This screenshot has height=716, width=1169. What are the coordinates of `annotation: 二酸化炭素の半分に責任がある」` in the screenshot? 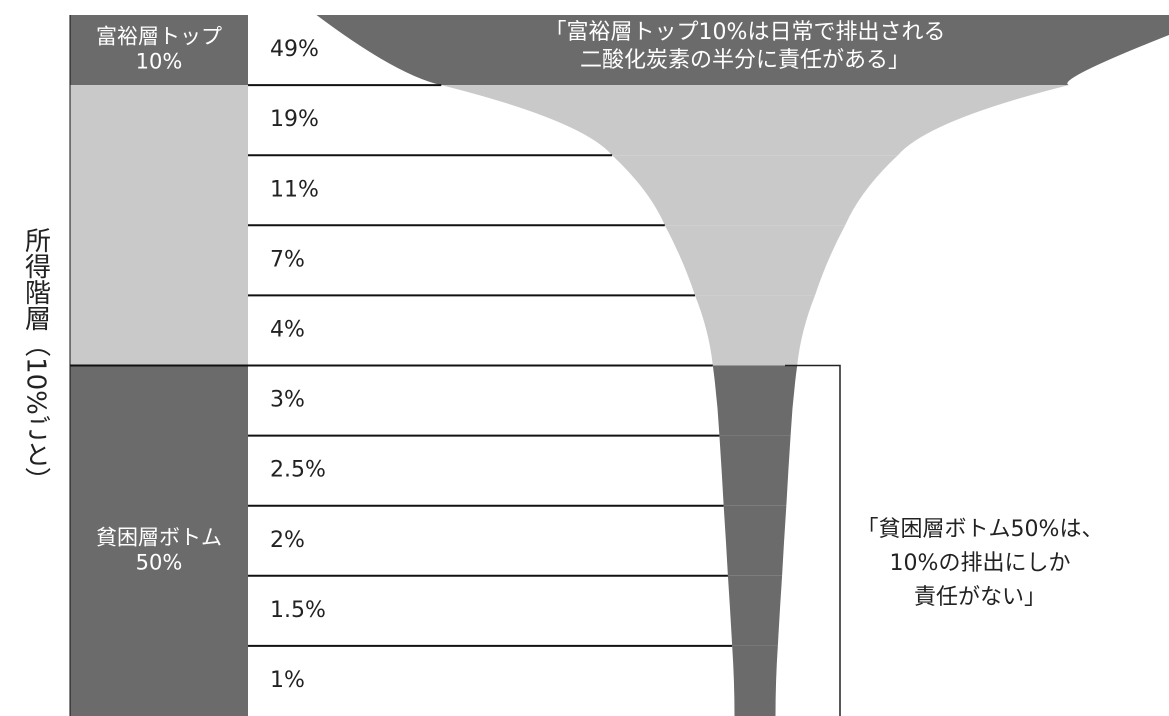 It's located at (745, 60).